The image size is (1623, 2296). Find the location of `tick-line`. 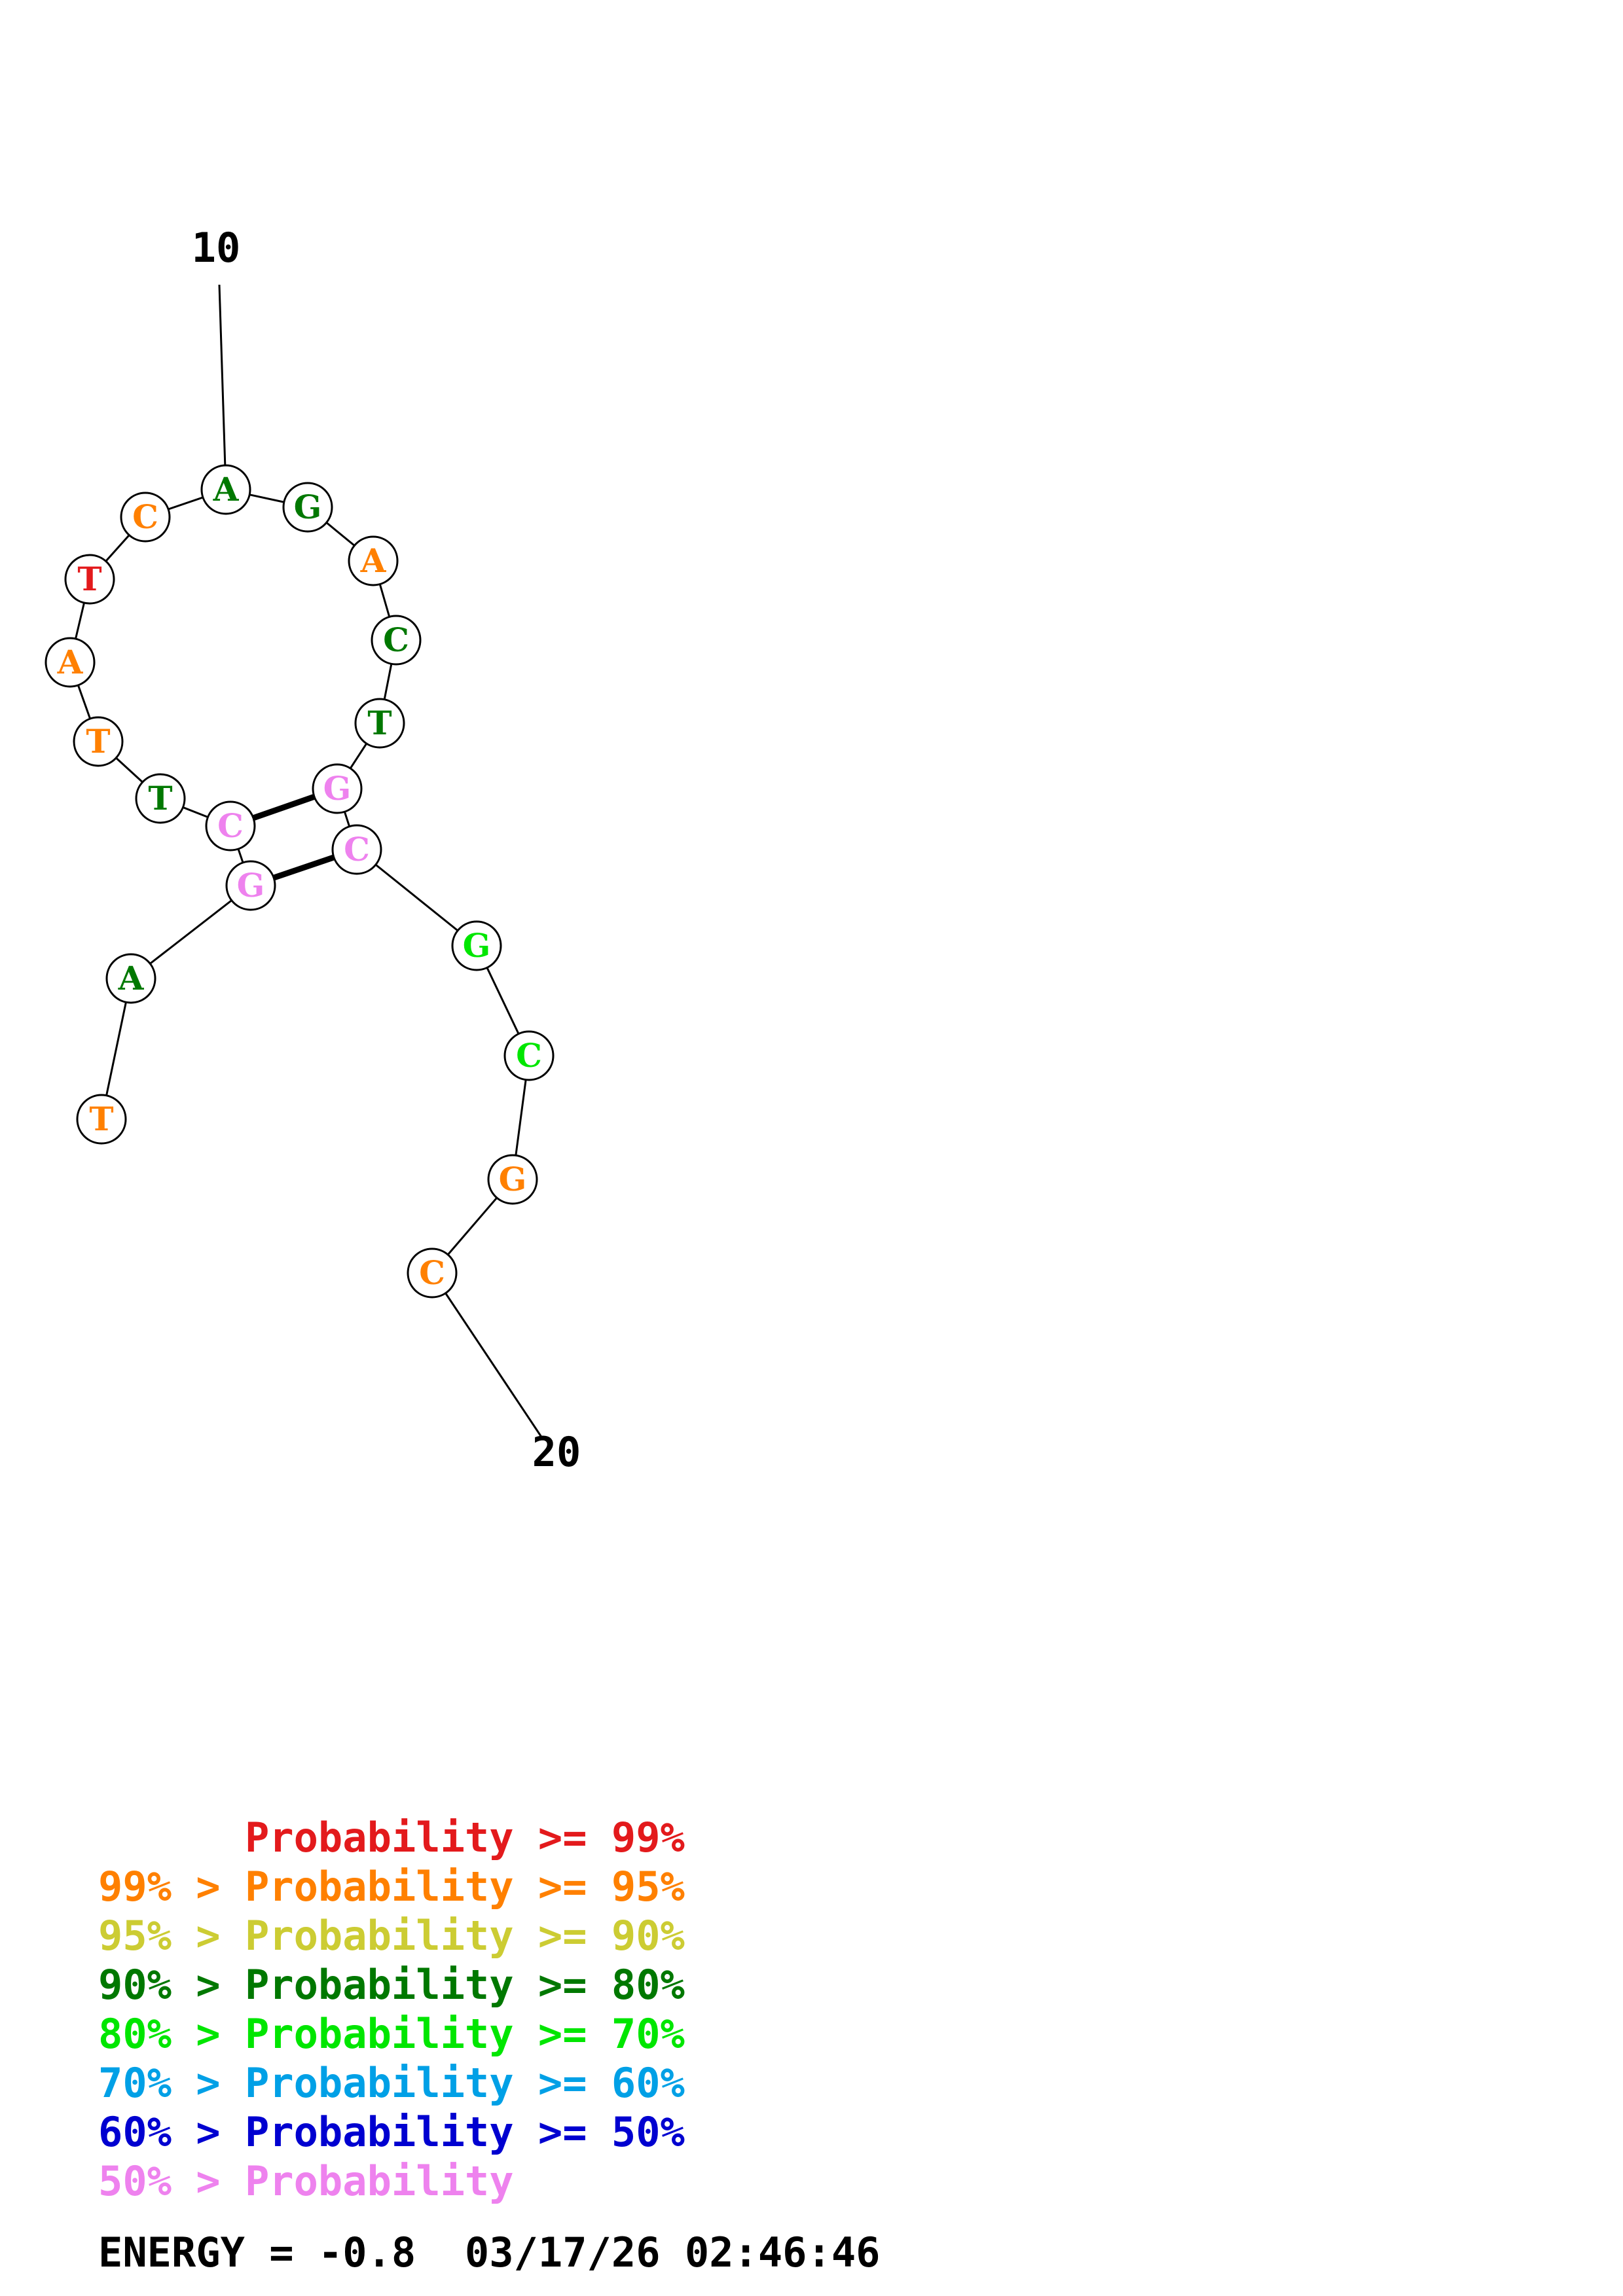

tick-line is located at coordinates (222, 387).